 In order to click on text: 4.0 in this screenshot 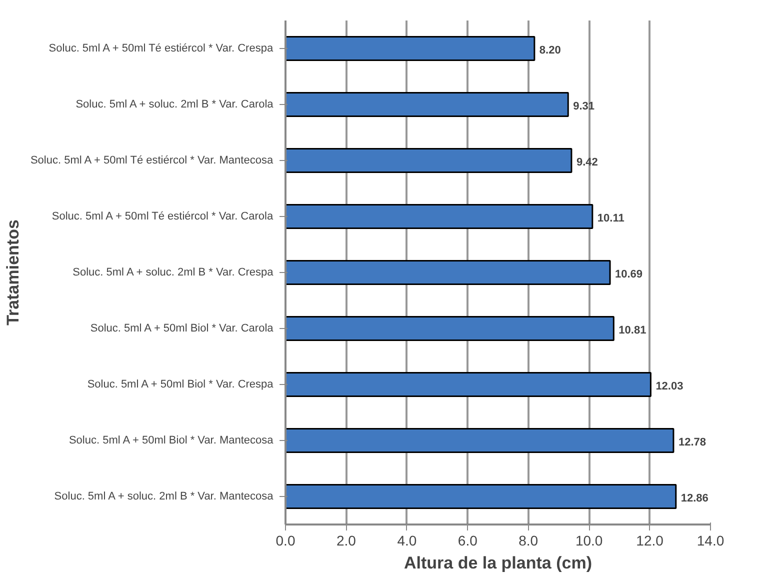, I will do `click(407, 540)`.